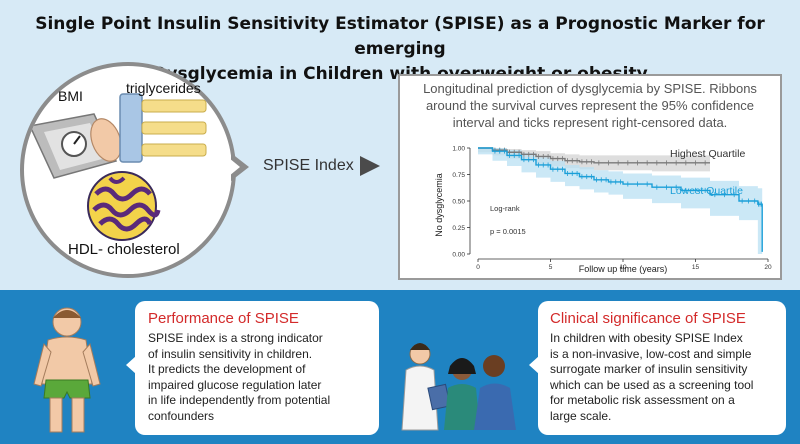 This screenshot has height=444, width=800. Describe the element at coordinates (648, 318) in the screenshot. I see `clinical-title: Clinical significance of SPISE` at that location.